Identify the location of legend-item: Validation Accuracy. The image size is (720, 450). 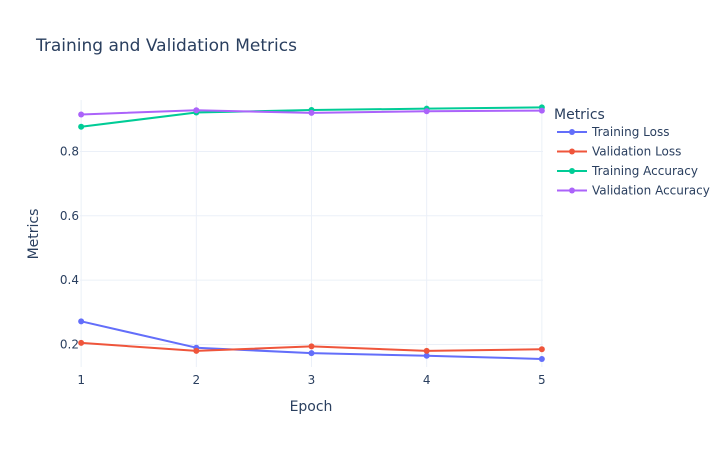
(633, 191).